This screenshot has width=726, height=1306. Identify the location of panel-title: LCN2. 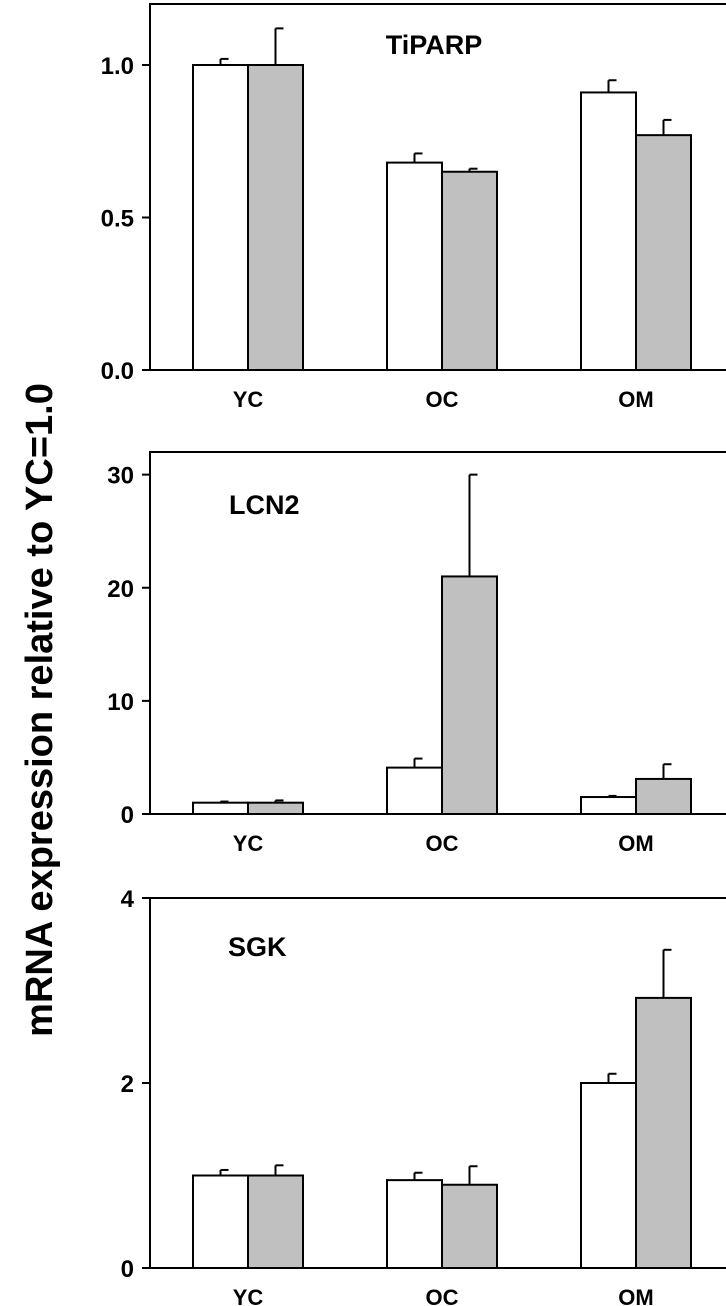
(264, 505).